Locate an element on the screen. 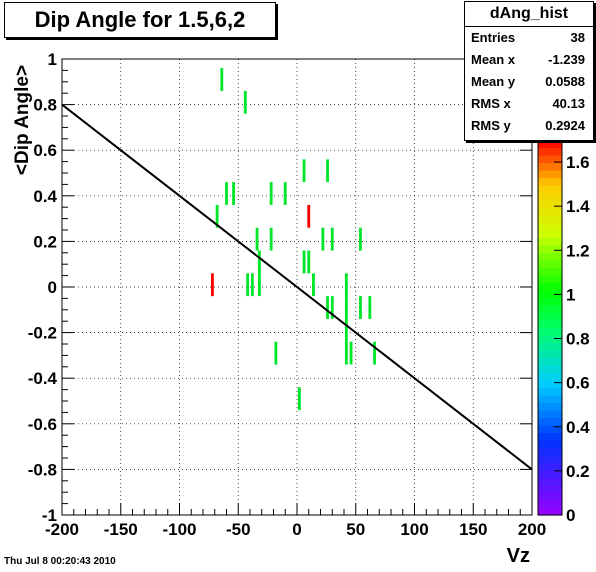 The image size is (596, 572). y-tick-label: -0.4 is located at coordinates (43, 378).